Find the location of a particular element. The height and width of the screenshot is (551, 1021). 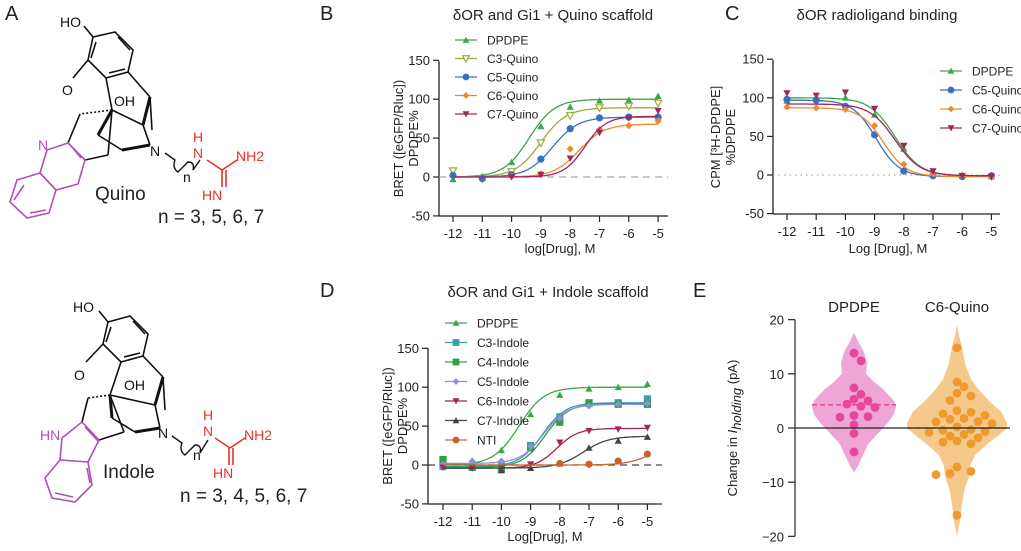

indole-n-values: n = 3, 4, 5, 6, 7 is located at coordinates (243, 496).